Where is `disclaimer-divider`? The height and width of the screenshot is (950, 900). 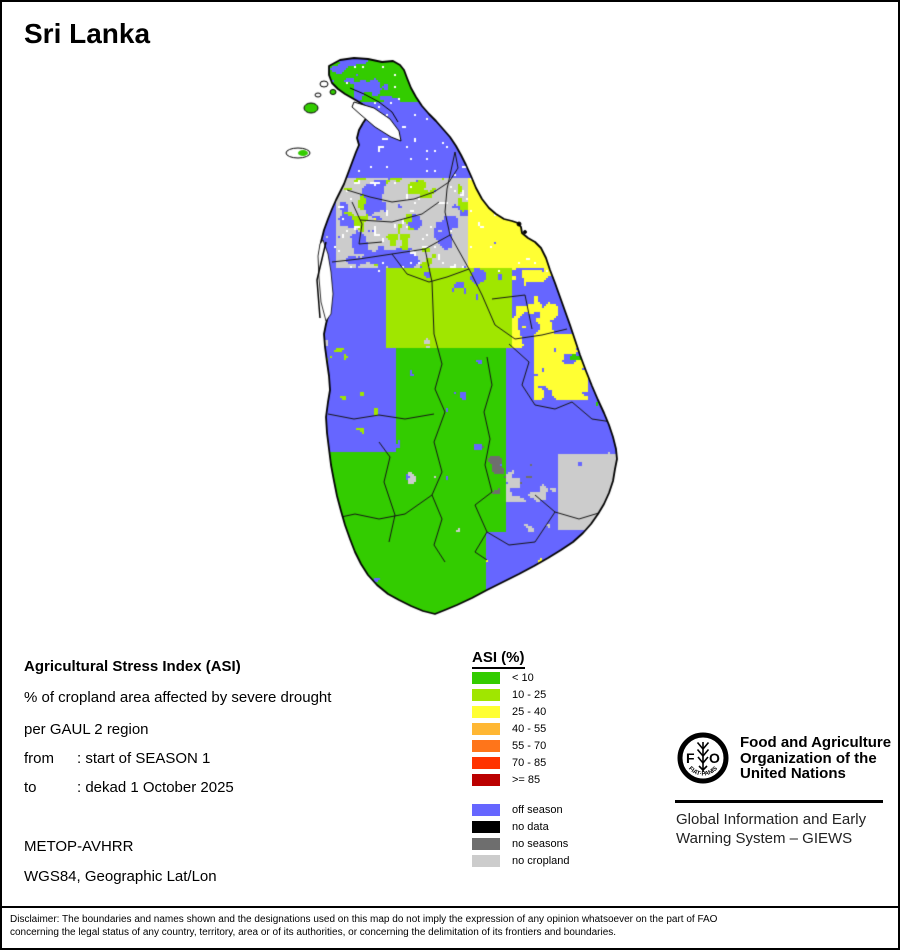 disclaimer-divider is located at coordinates (450, 907).